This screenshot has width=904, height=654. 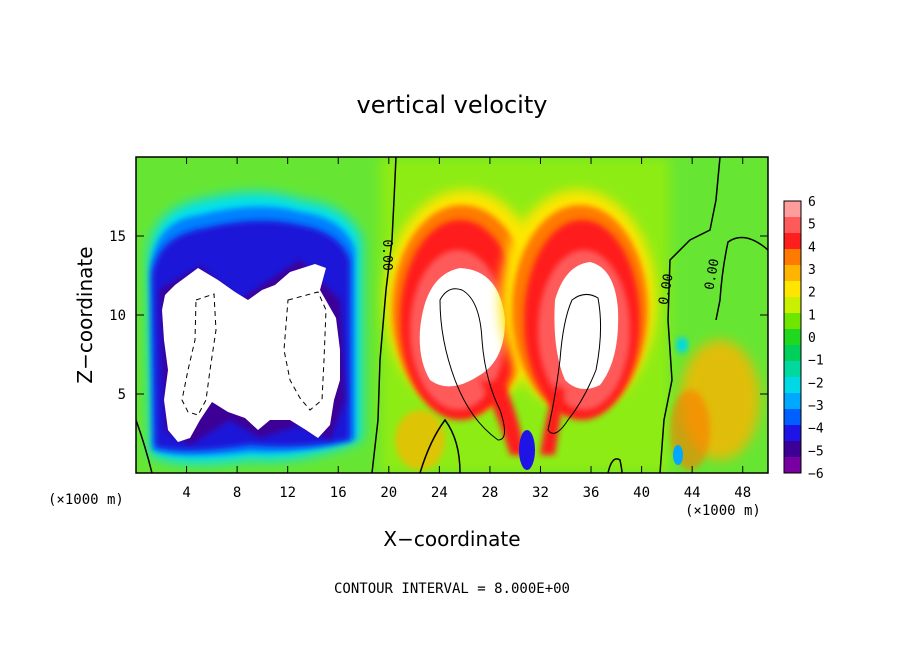 I want to click on colorbar-label: 6, so click(x=812, y=202).